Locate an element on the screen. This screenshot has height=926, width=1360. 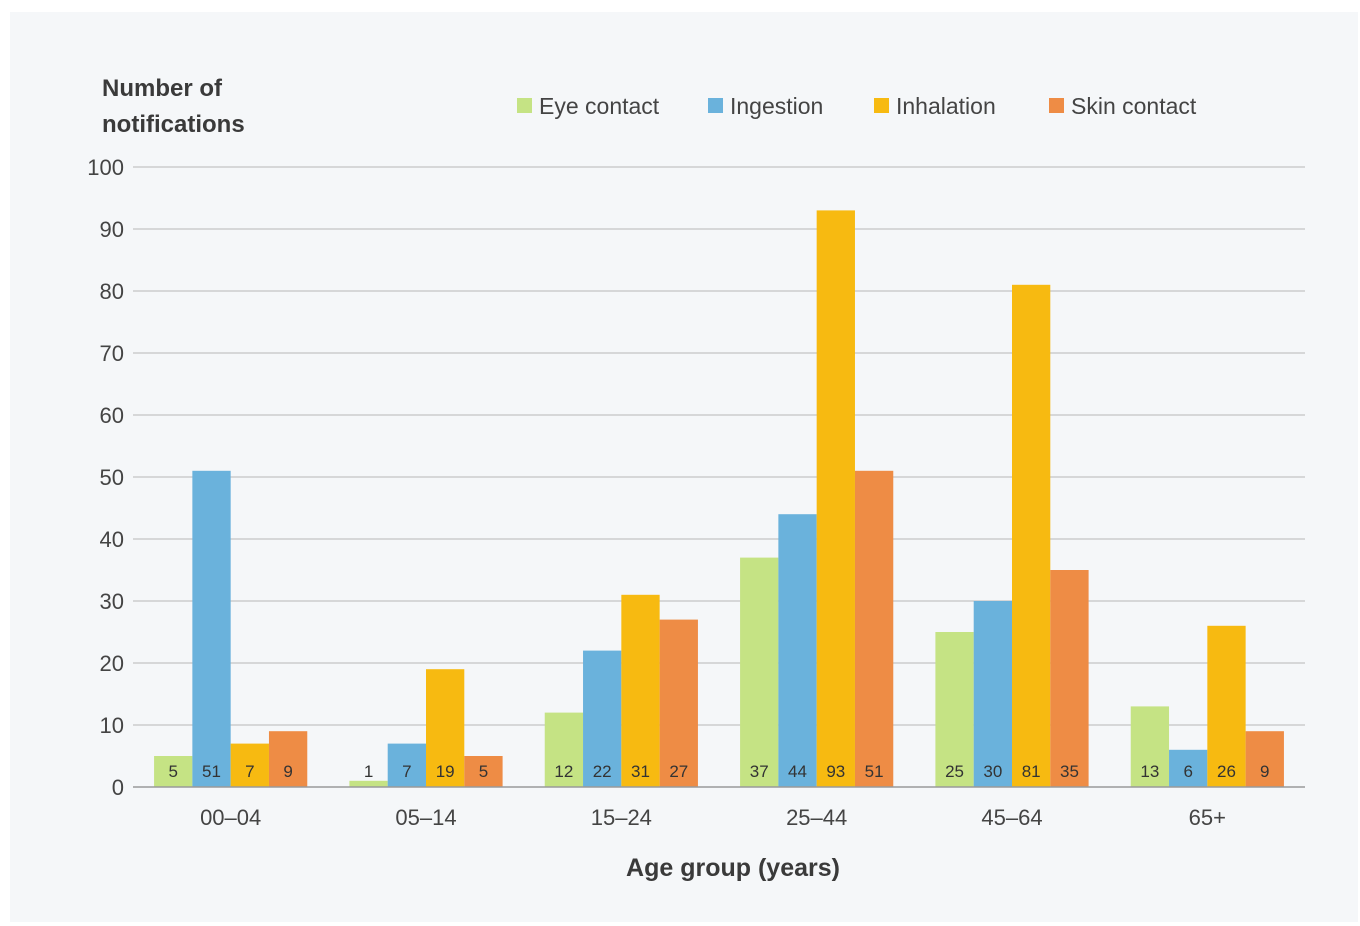
bar-data-label: 81 is located at coordinates (1031, 771).